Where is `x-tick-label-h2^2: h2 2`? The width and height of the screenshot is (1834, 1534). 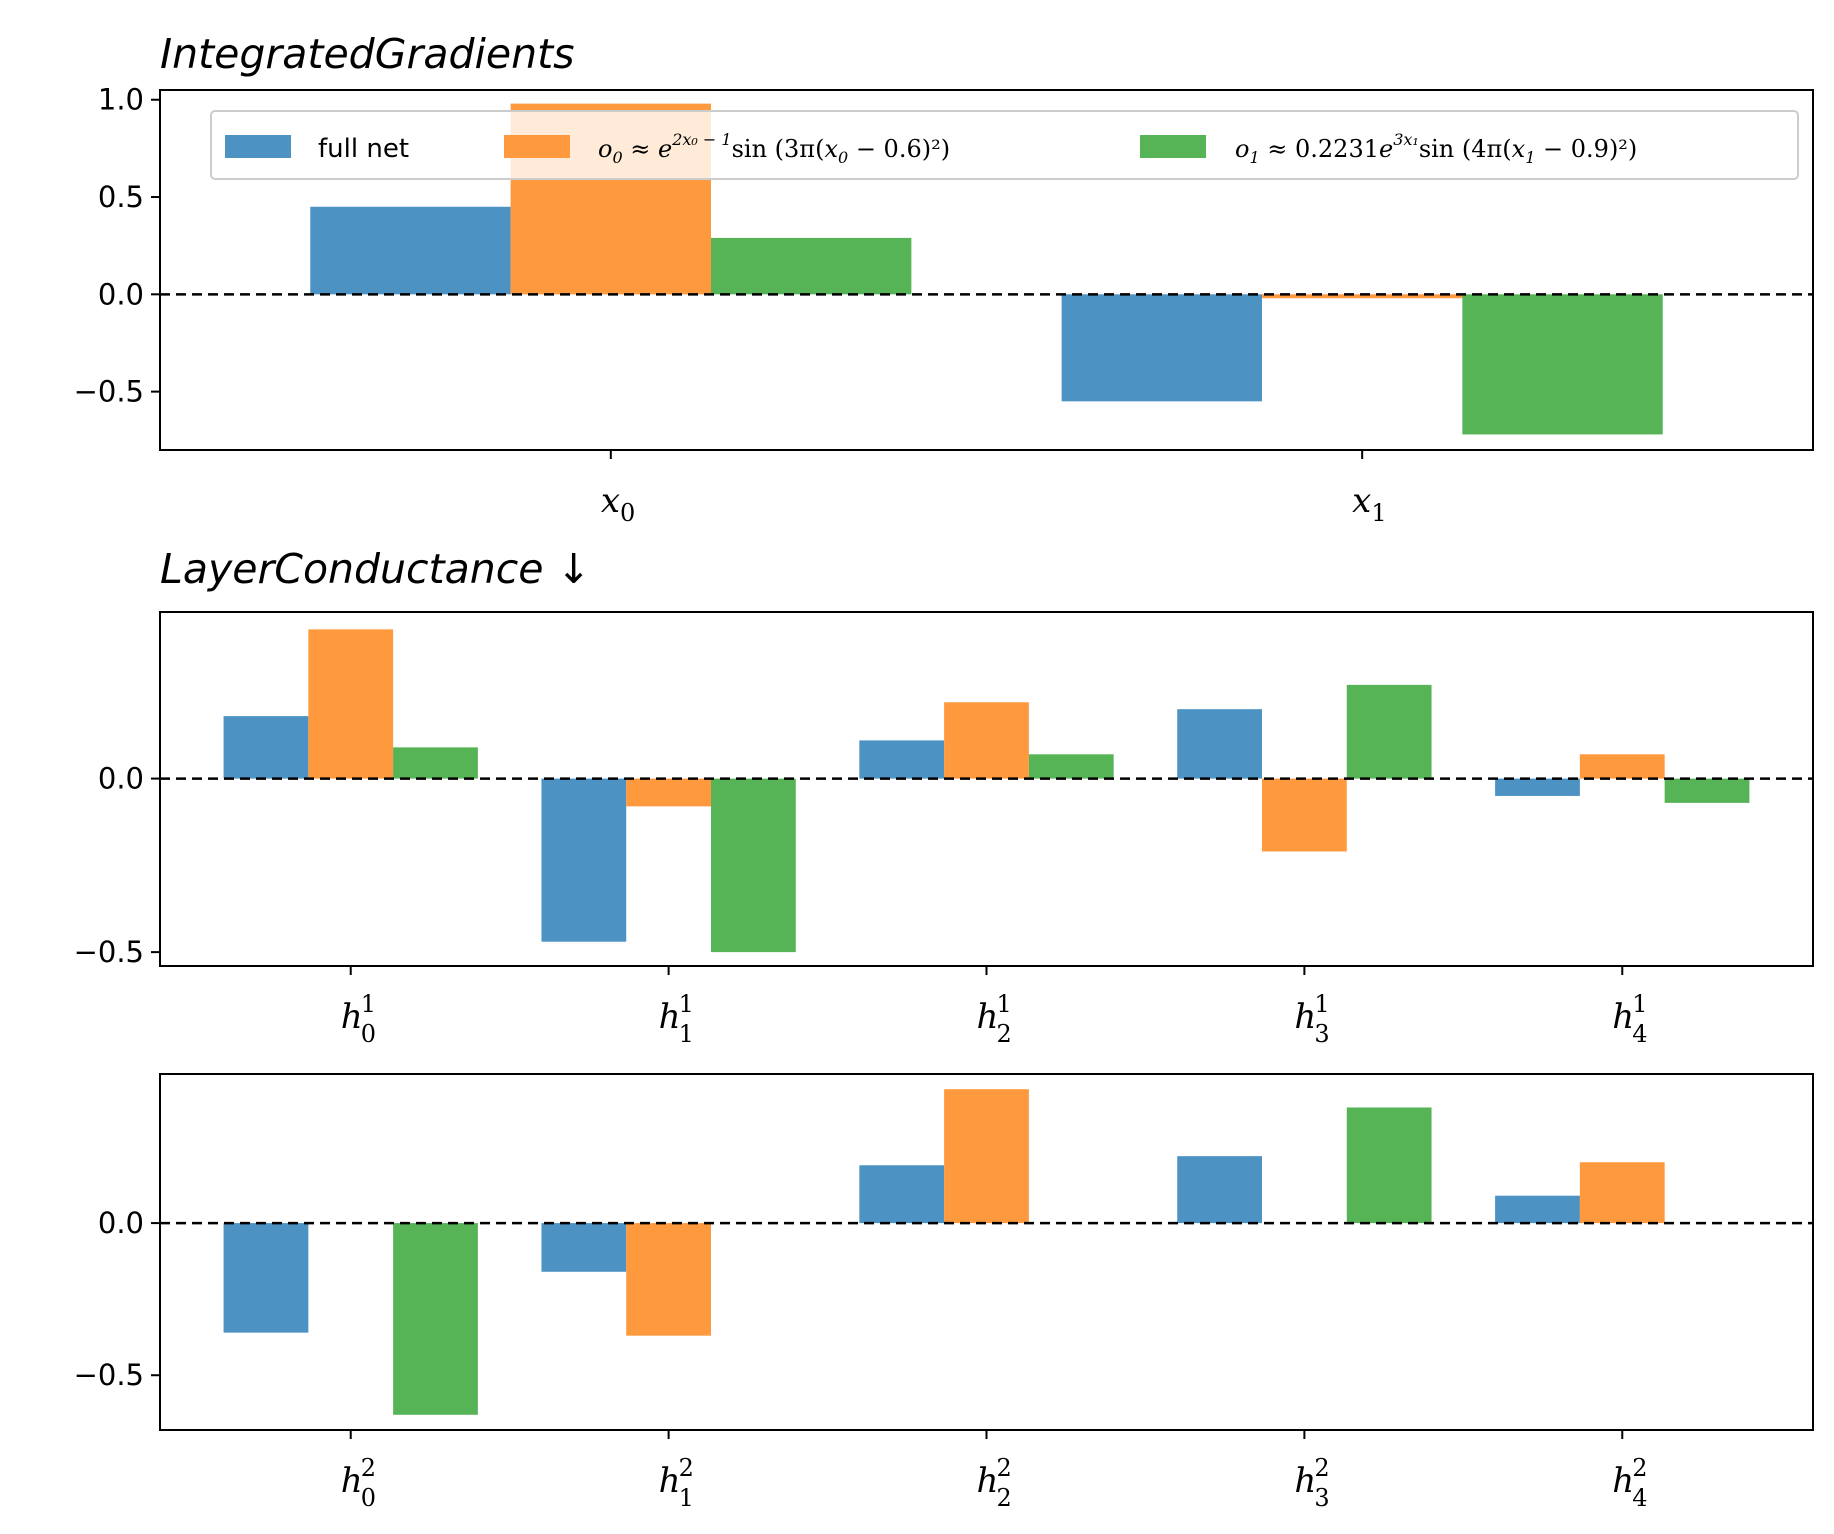
x-tick-label-h2^2: h2 2 is located at coordinates (994, 1483).